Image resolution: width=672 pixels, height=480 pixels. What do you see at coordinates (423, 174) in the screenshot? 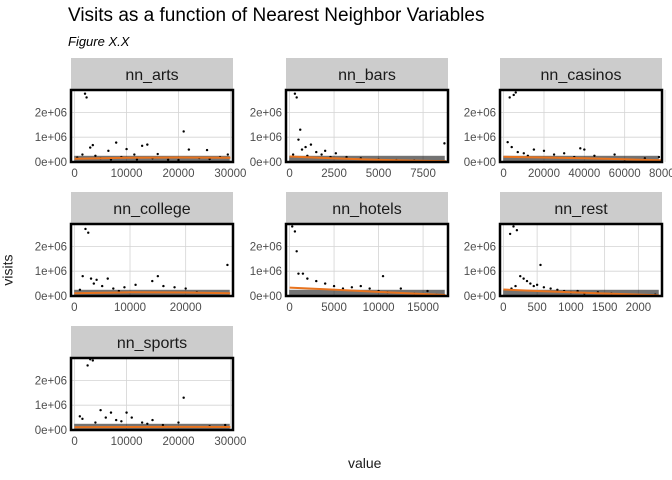
I see `x-tick-label: 7500` at bounding box center [423, 174].